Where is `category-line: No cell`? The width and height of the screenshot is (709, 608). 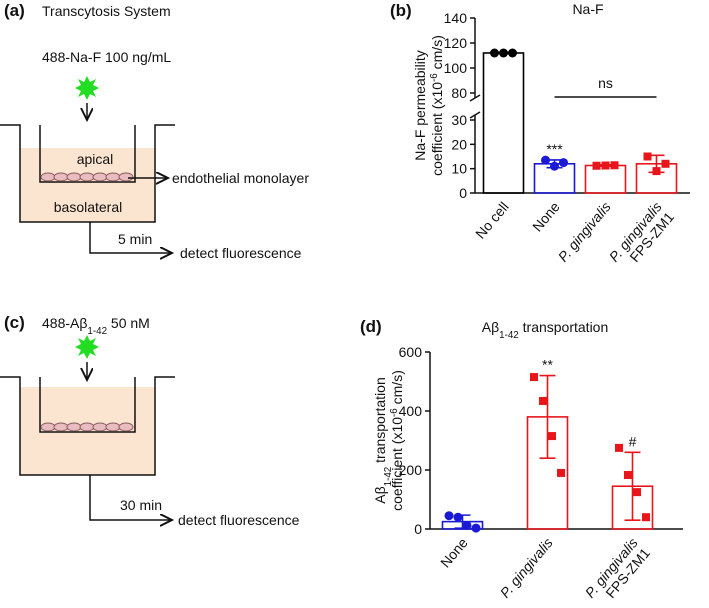
category-line: No cell is located at coordinates (492, 220).